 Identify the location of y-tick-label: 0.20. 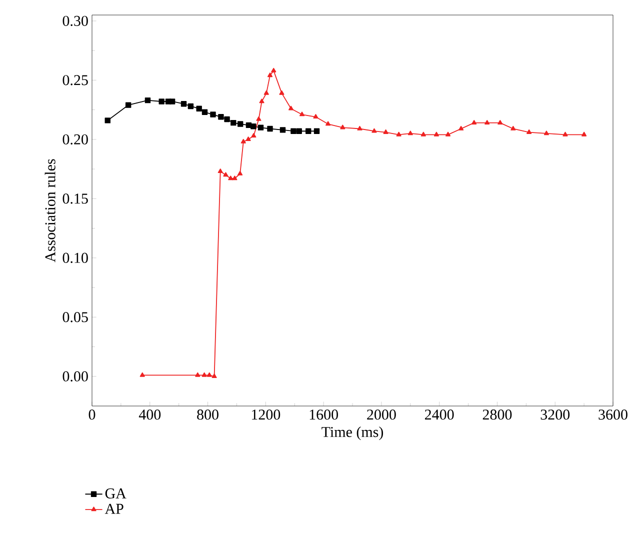
(75, 139).